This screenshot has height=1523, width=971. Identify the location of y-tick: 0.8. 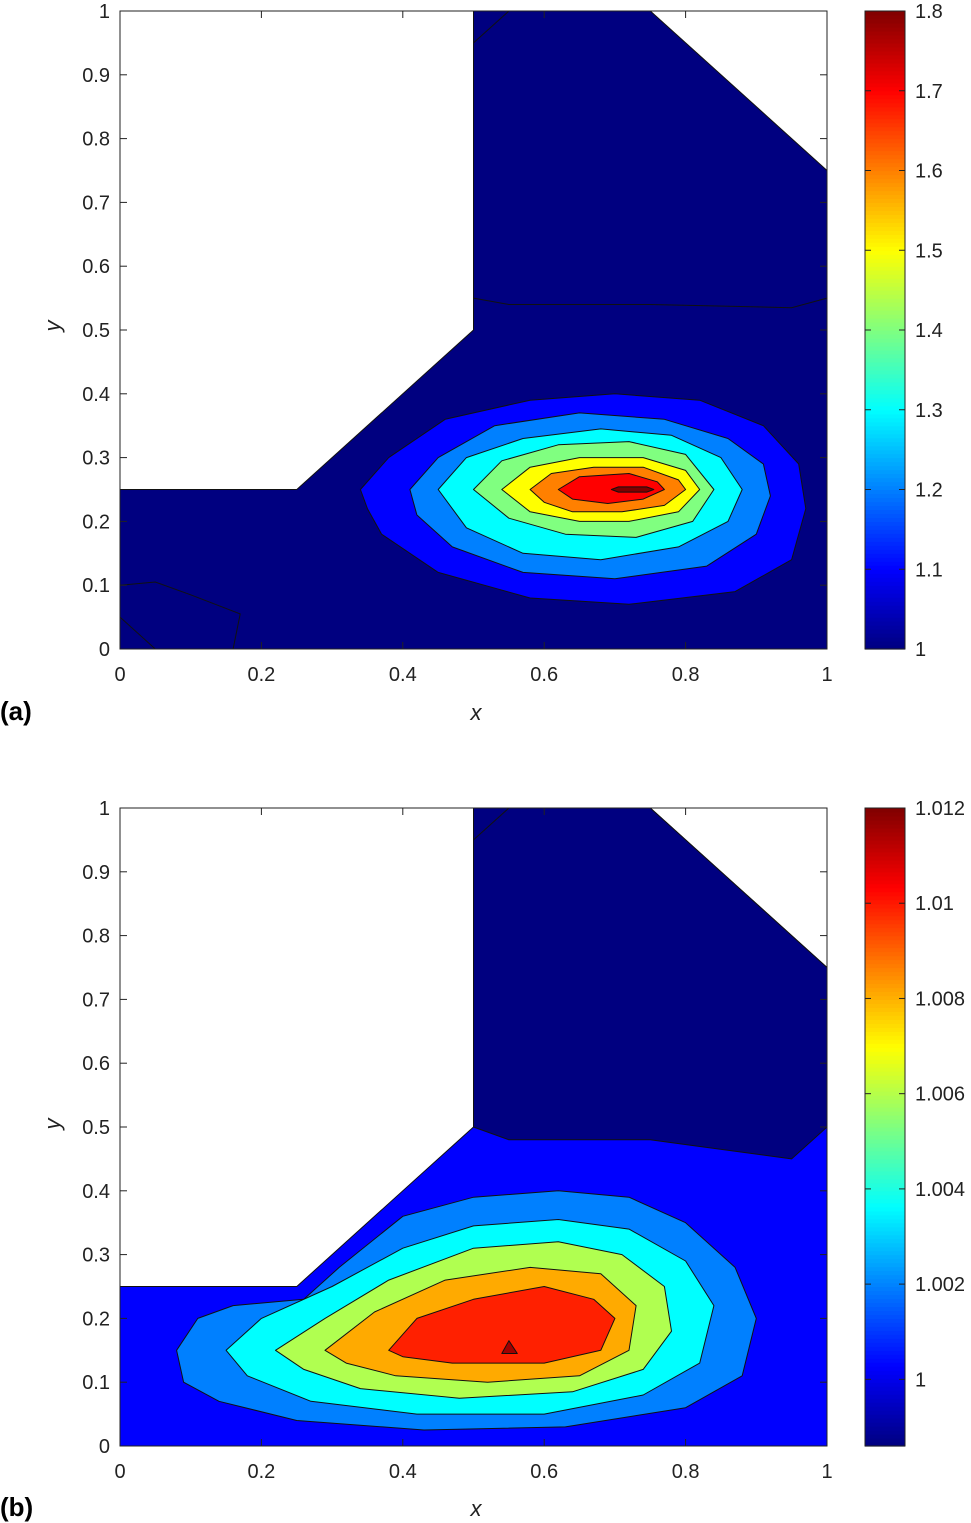
(454, 937).